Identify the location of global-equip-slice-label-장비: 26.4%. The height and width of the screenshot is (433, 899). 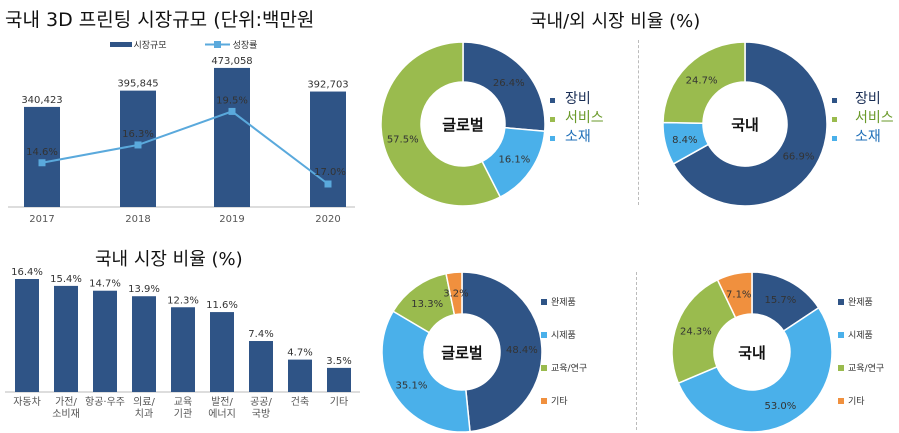
(509, 83).